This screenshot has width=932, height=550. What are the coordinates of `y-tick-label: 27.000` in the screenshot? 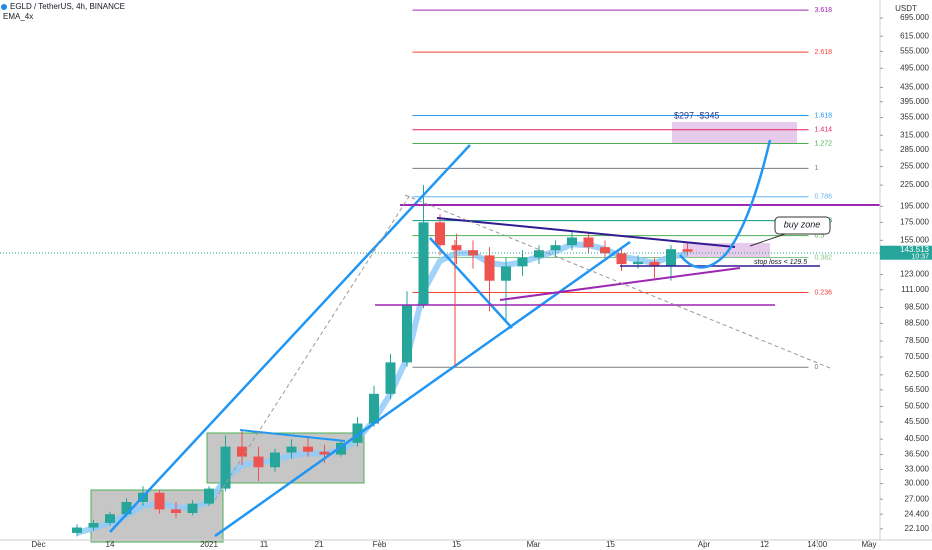 It's located at (917, 498).